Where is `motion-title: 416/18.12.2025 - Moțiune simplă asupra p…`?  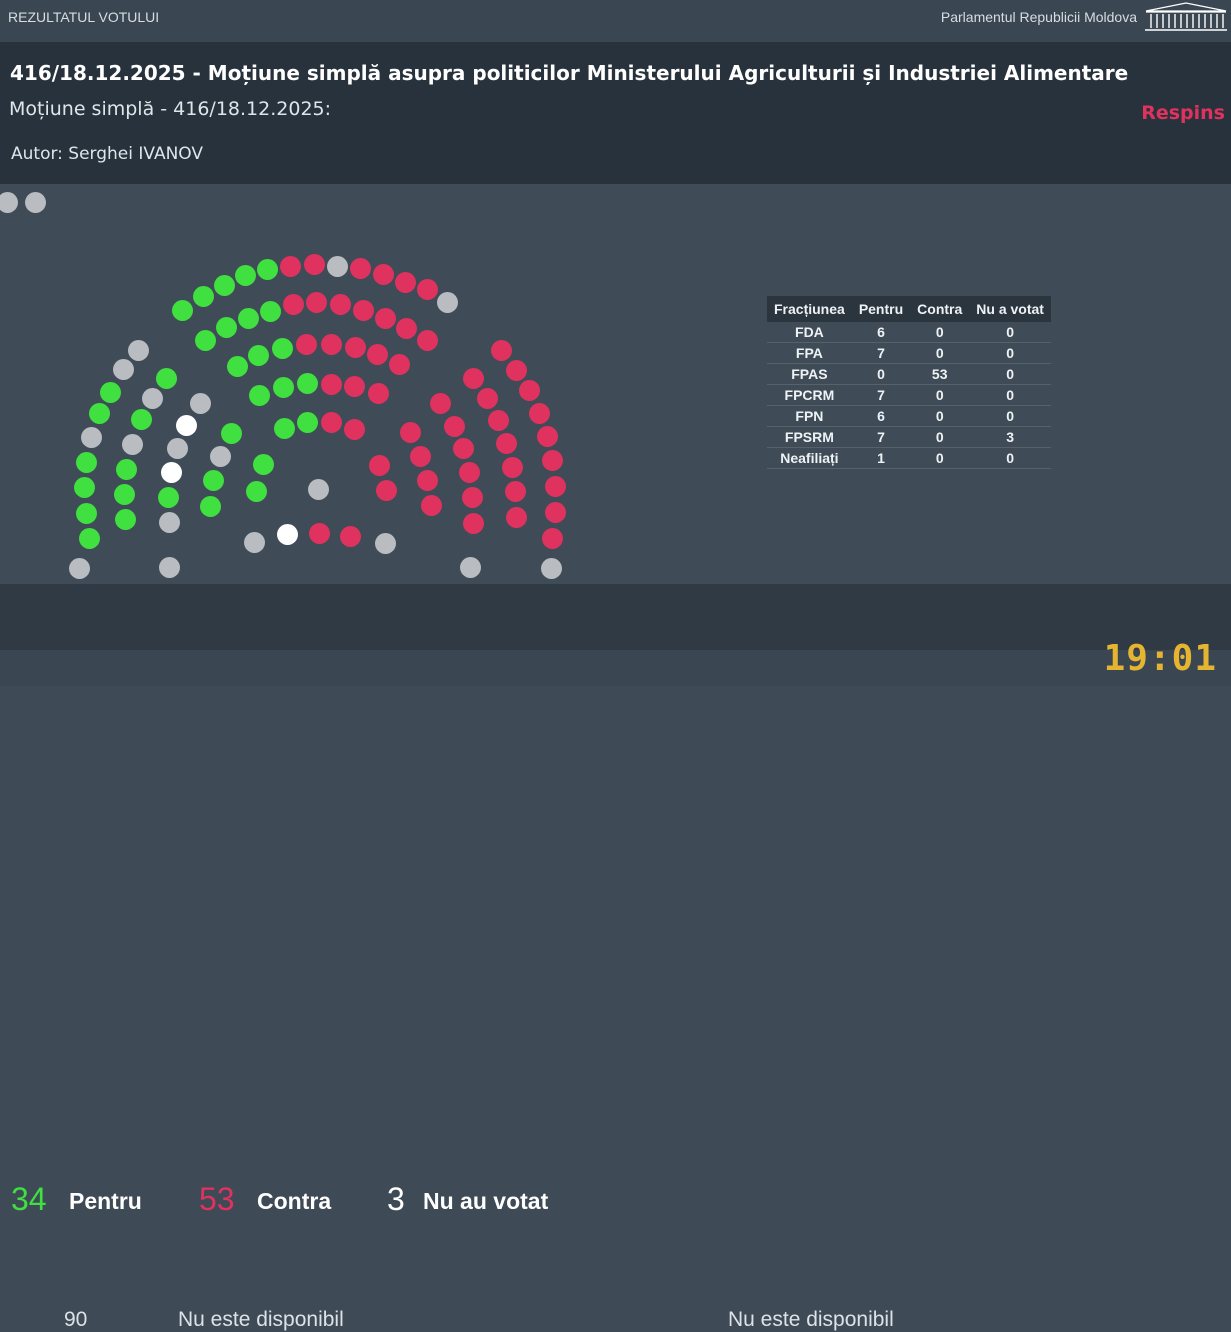
motion-title: 416/18.12.2025 - Moțiune simplă asupra p… is located at coordinates (569, 73).